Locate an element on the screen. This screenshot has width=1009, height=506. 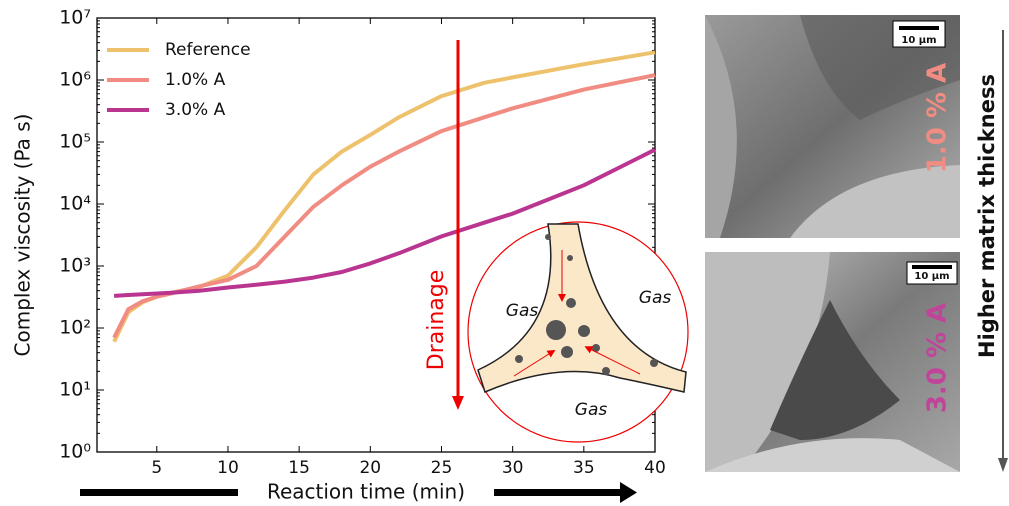
y-tick-label: 10⁰ is located at coordinates (75, 452).